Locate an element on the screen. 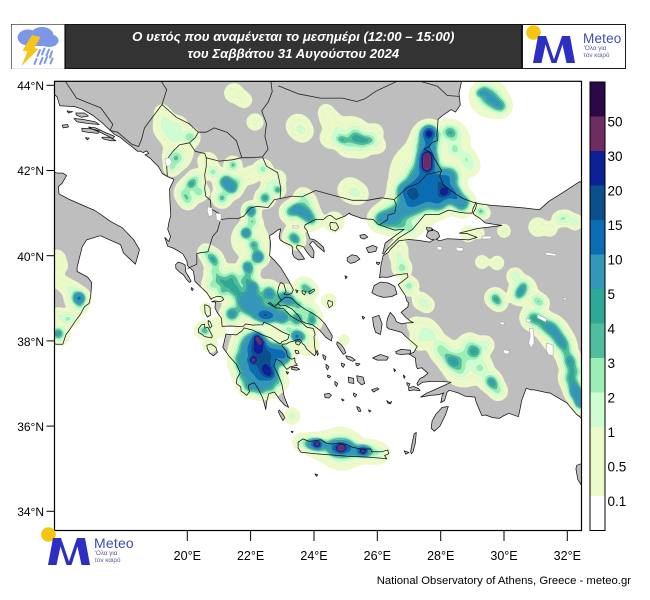  svg-text: 15 is located at coordinates (615, 225).